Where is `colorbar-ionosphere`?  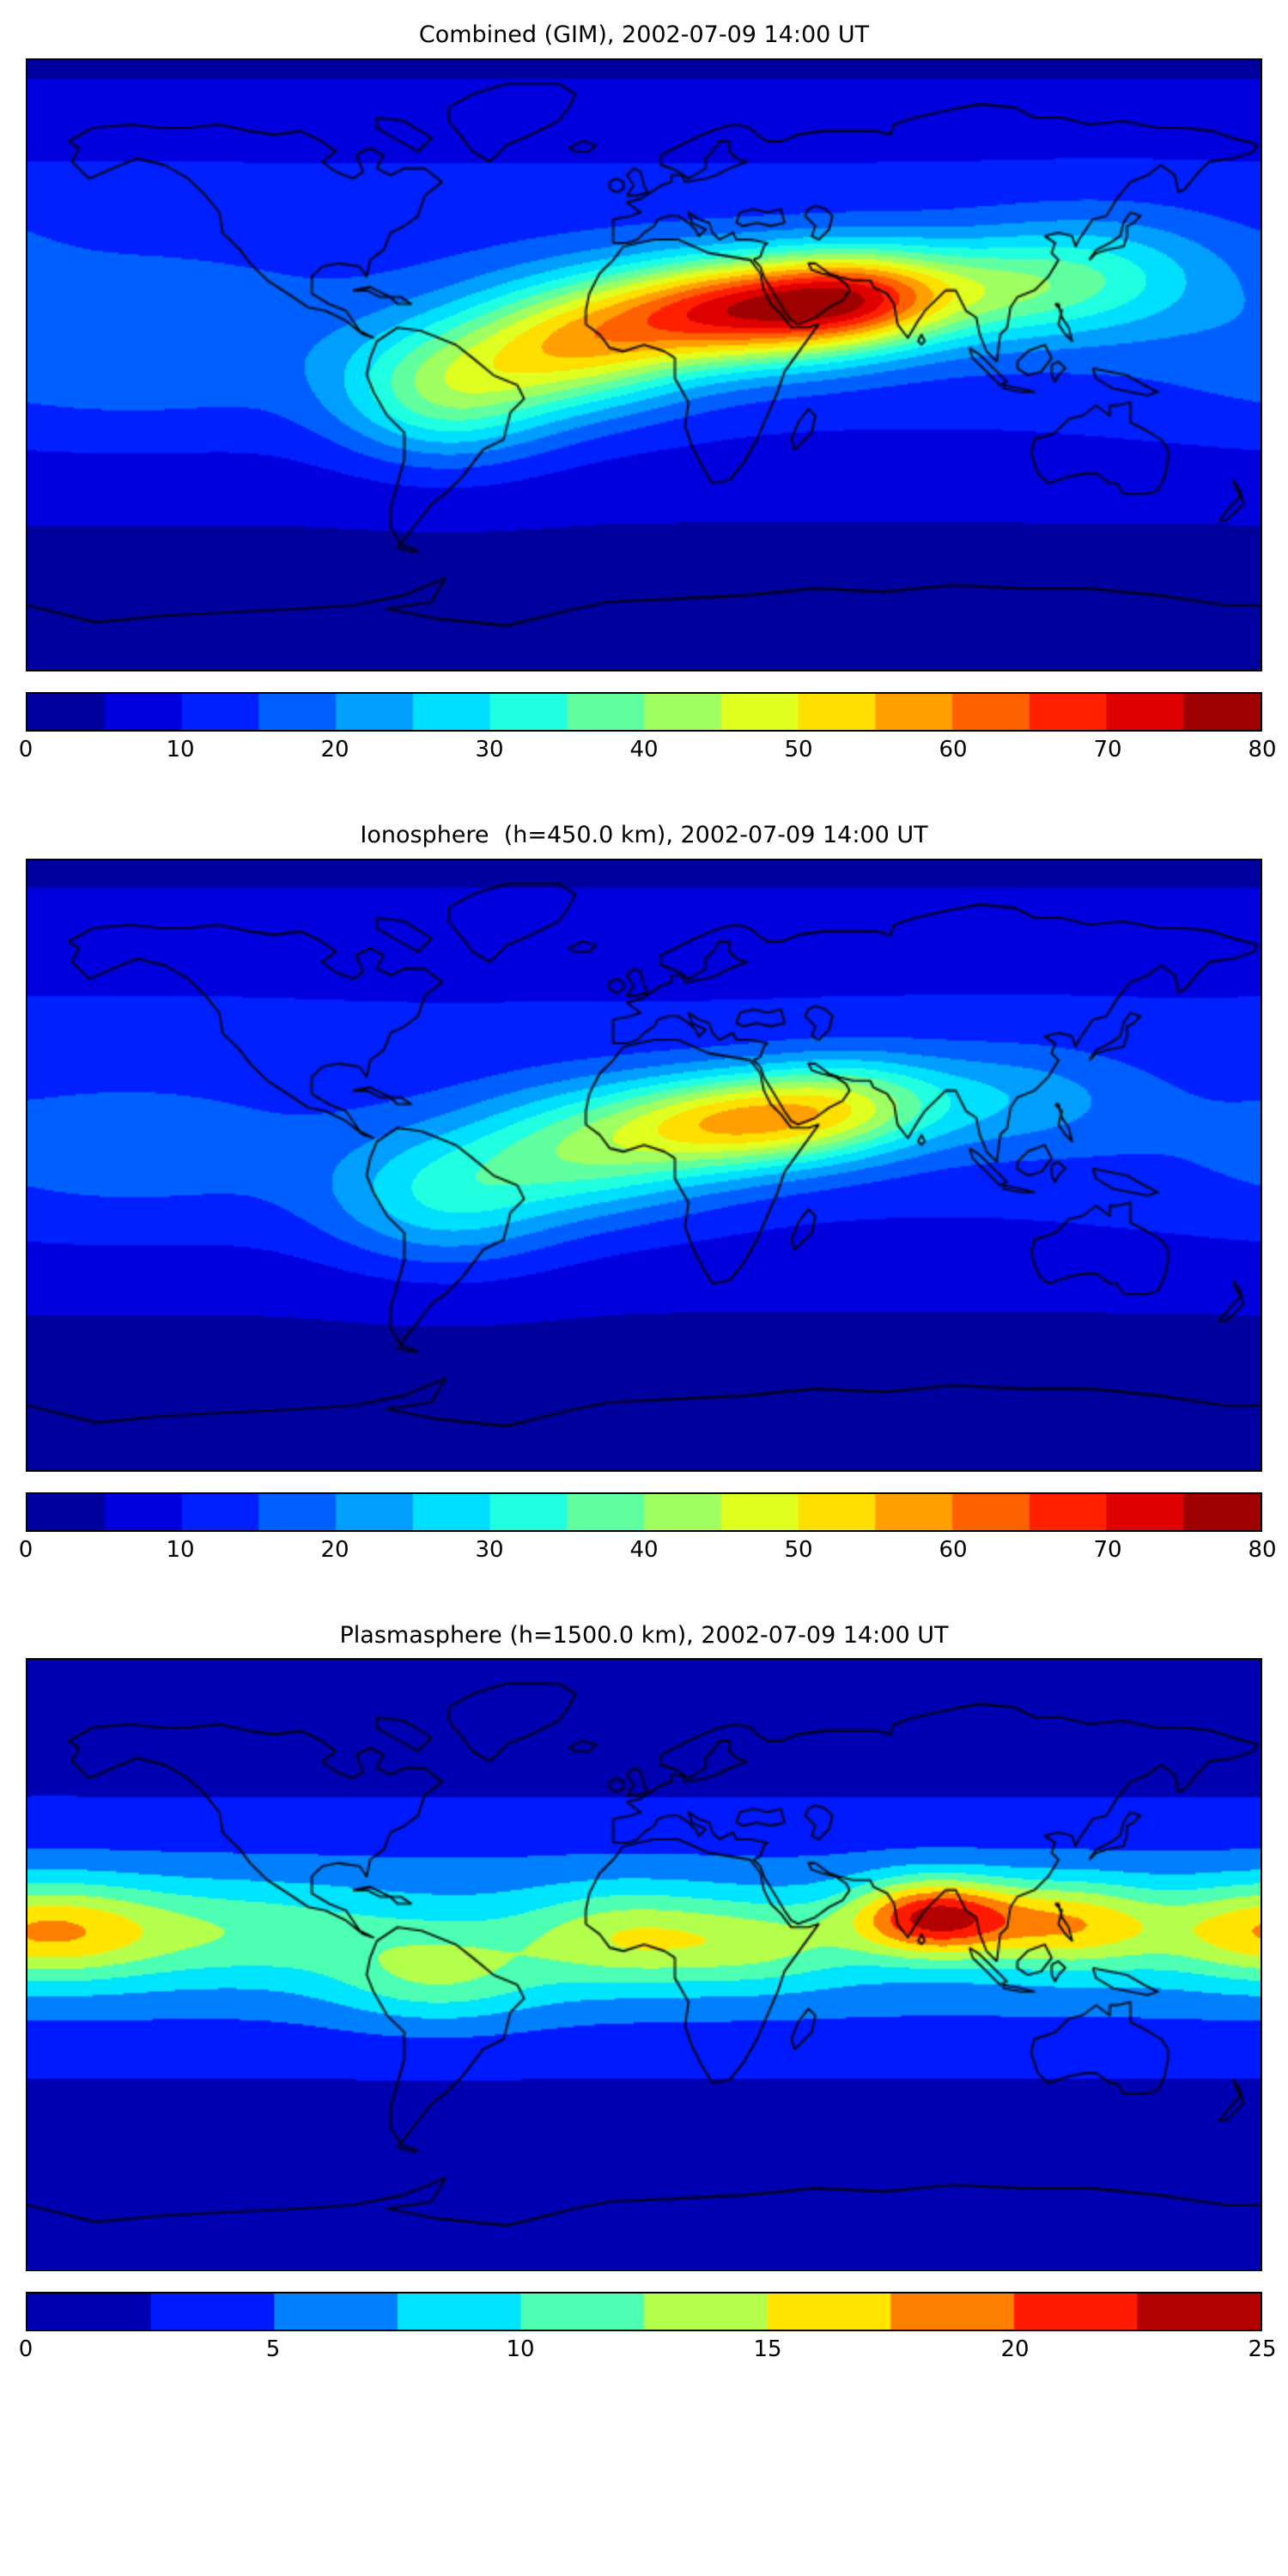 colorbar-ionosphere is located at coordinates (644, 1512).